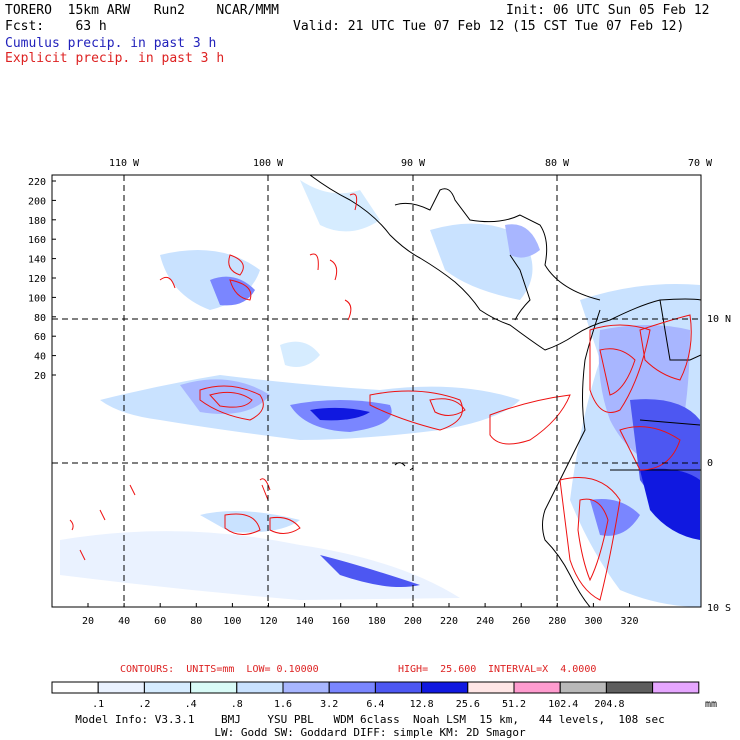  I want to click on lon-label-100w: 100 W, so click(268, 163).